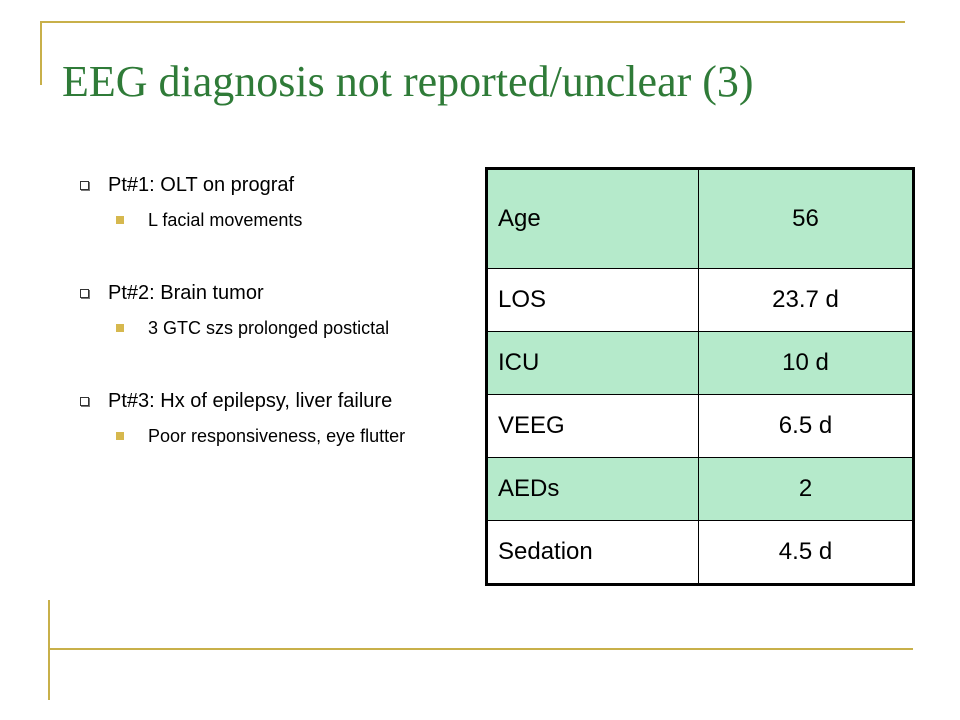 This screenshot has width=960, height=720. I want to click on table-row: ICU 10 d, so click(700, 363).